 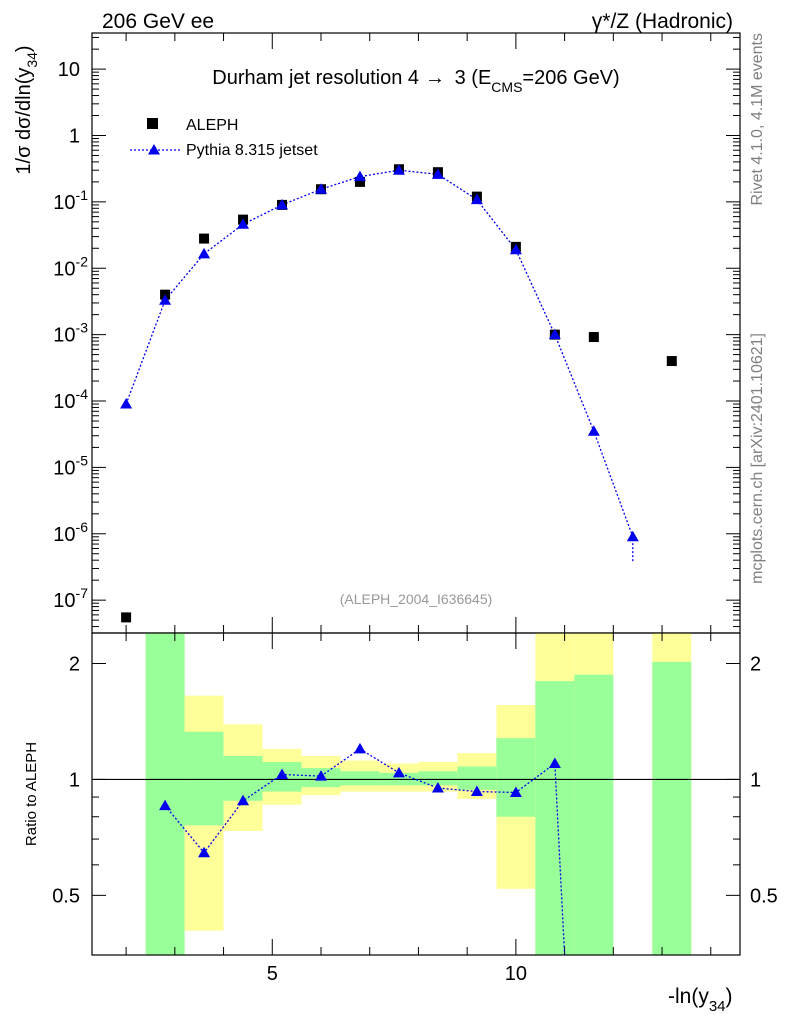 I want to click on xlabel-b: ), so click(x=729, y=996).